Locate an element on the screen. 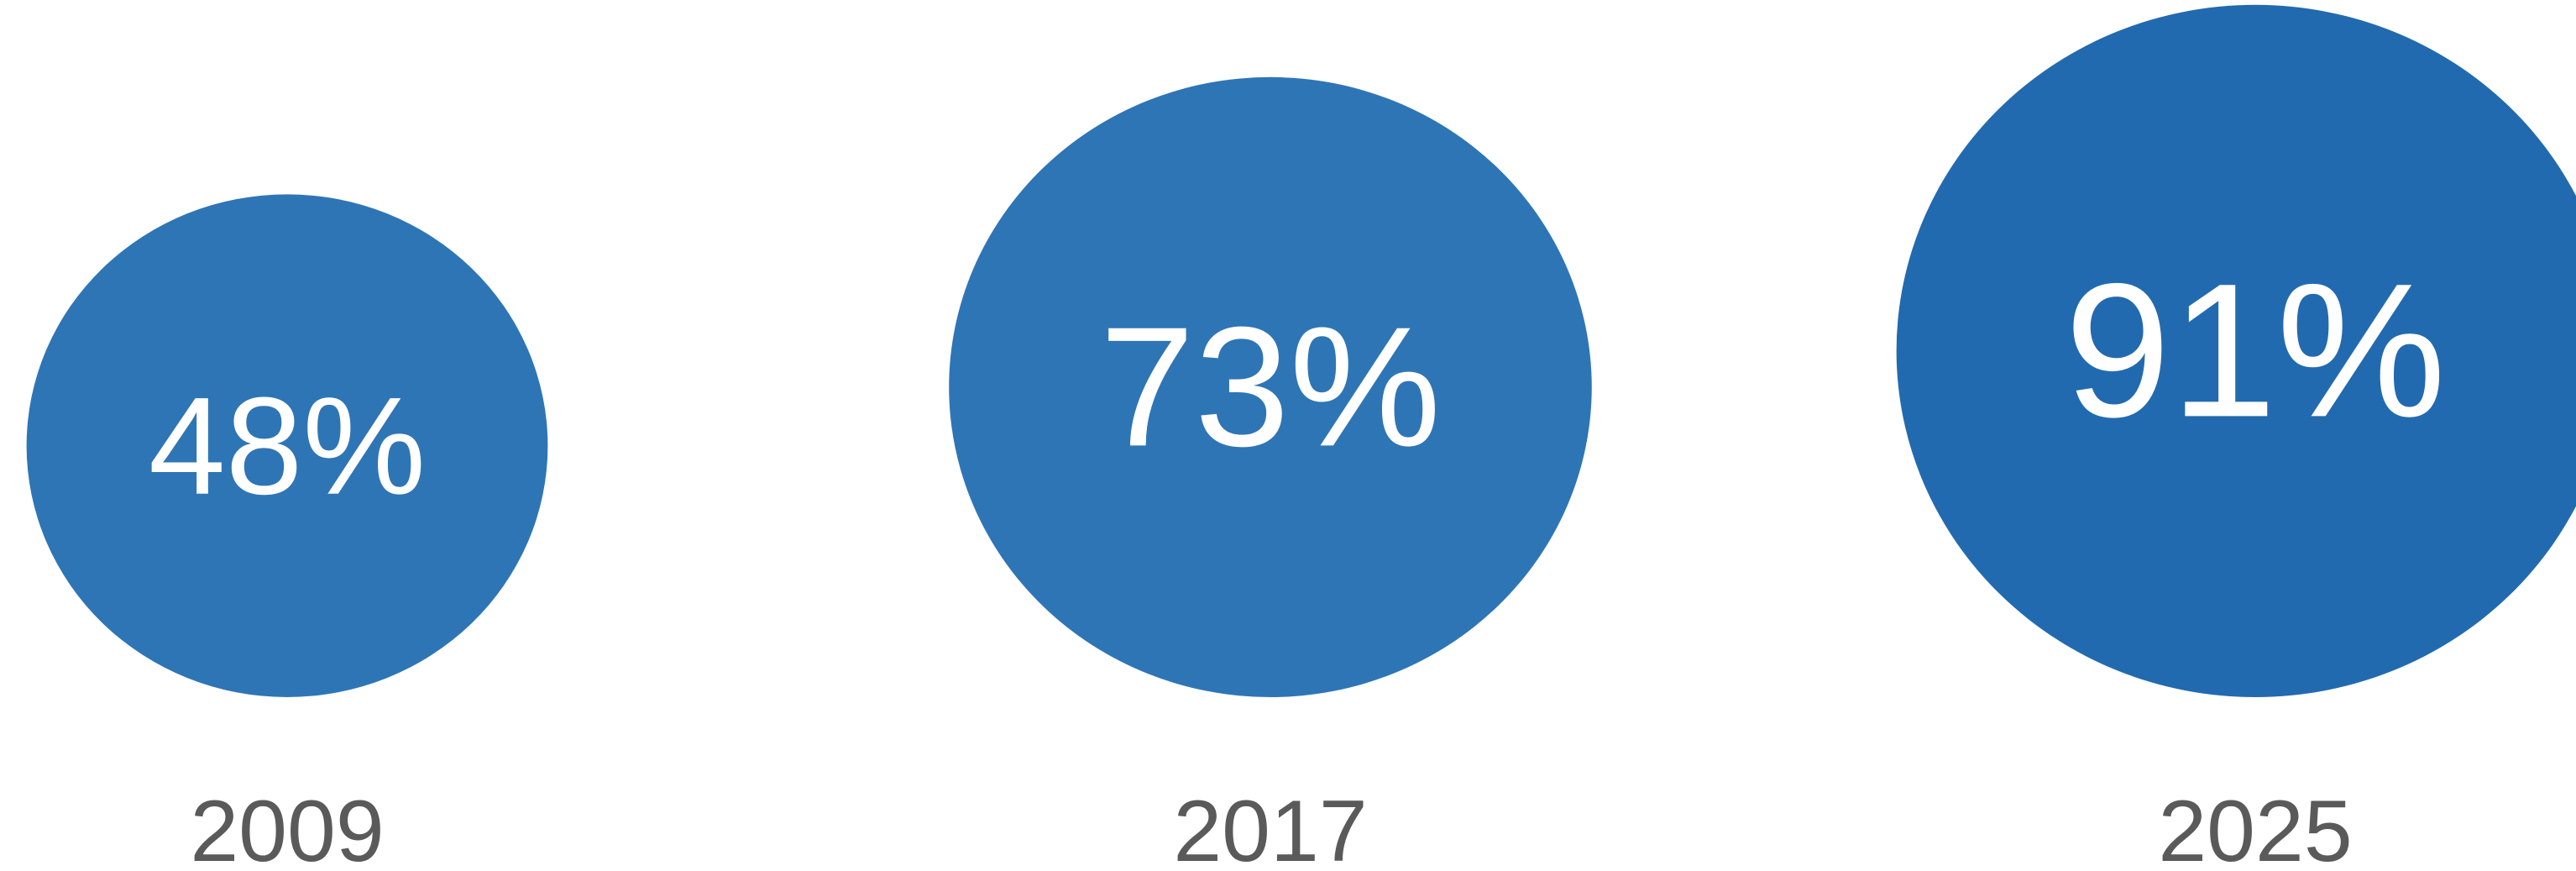 The width and height of the screenshot is (2576, 871). category-label: 2017 is located at coordinates (1270, 827).